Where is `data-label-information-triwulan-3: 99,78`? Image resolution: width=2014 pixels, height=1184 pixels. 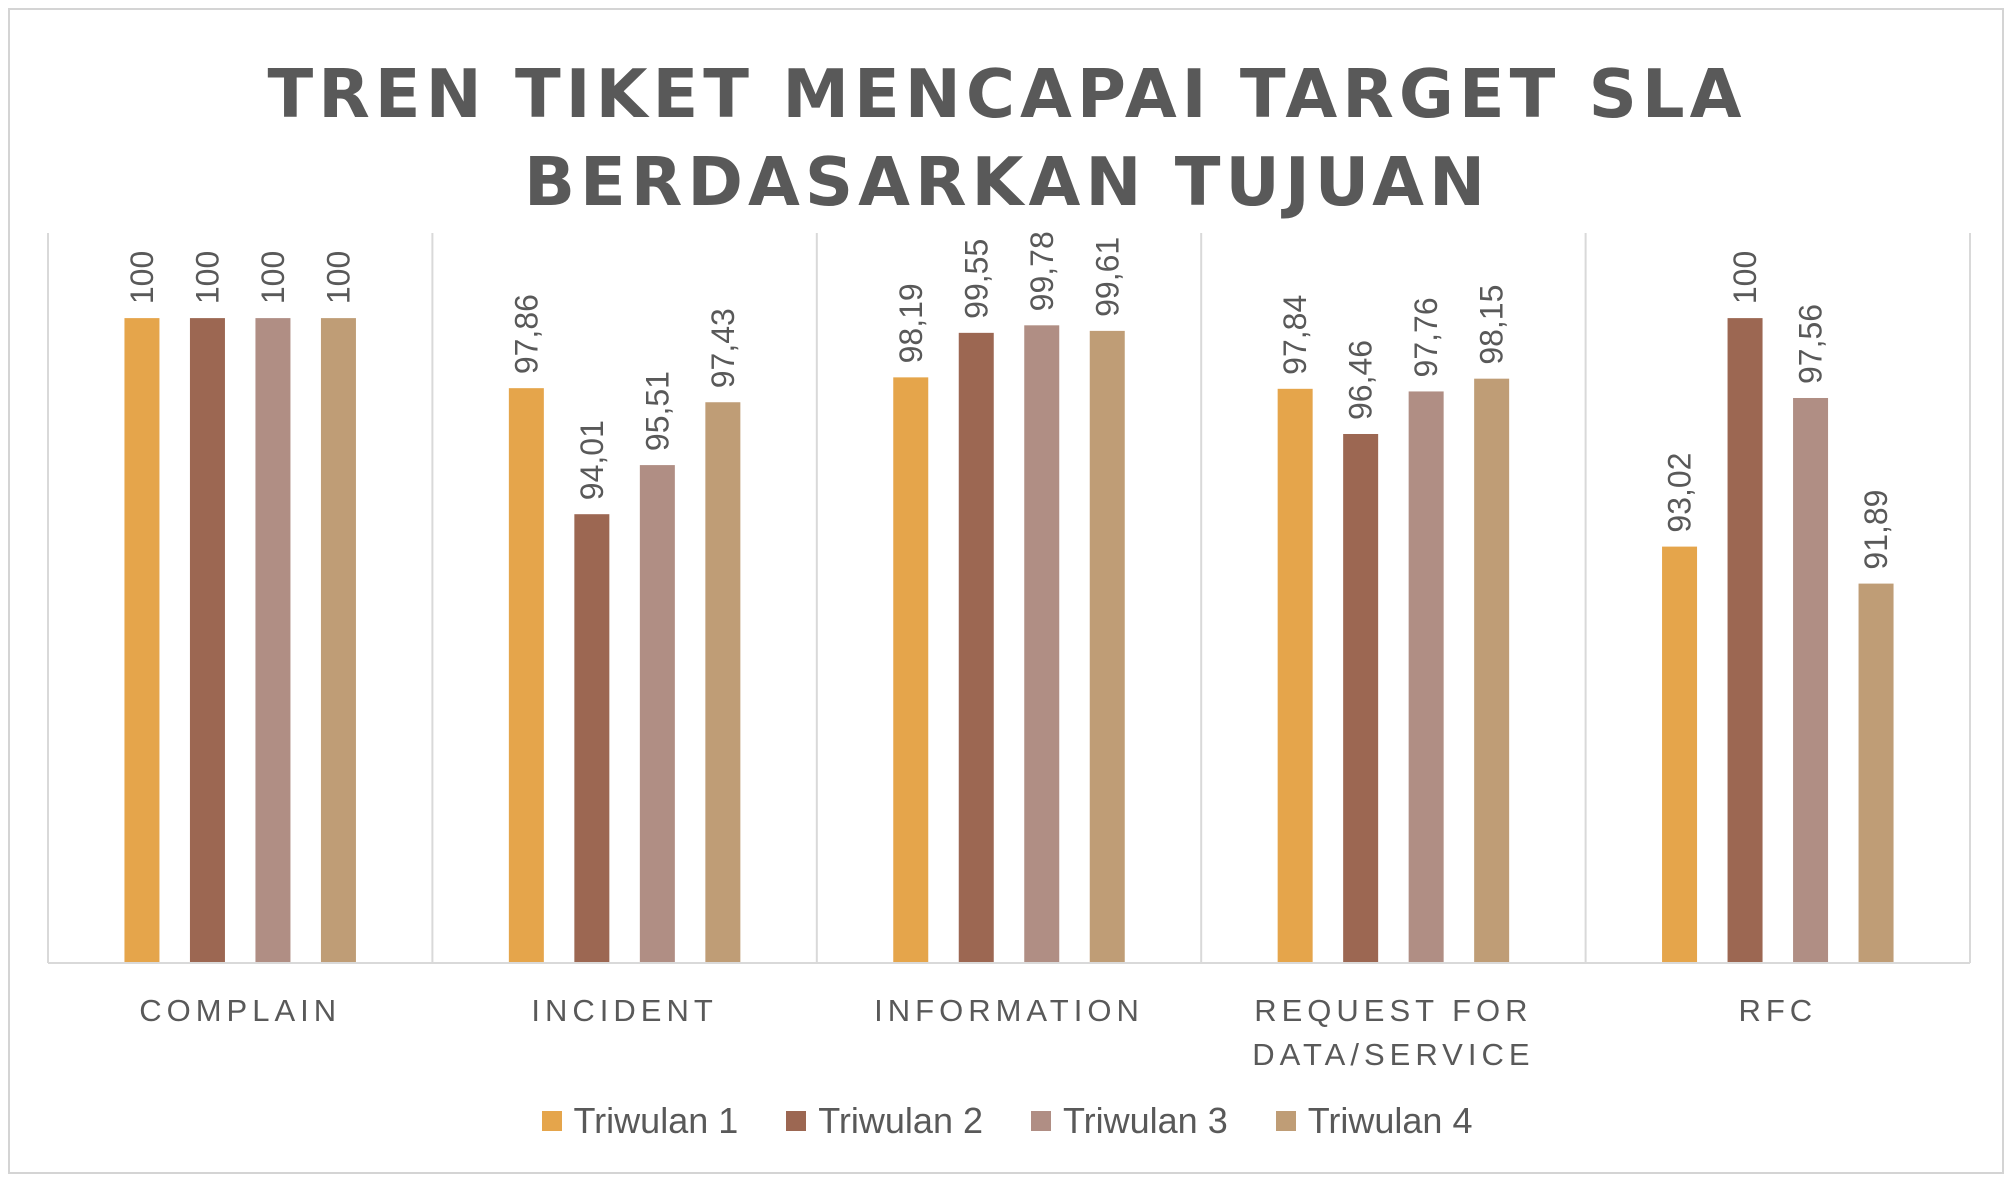 data-label-information-triwulan-3: 99,78 is located at coordinates (1042, 271).